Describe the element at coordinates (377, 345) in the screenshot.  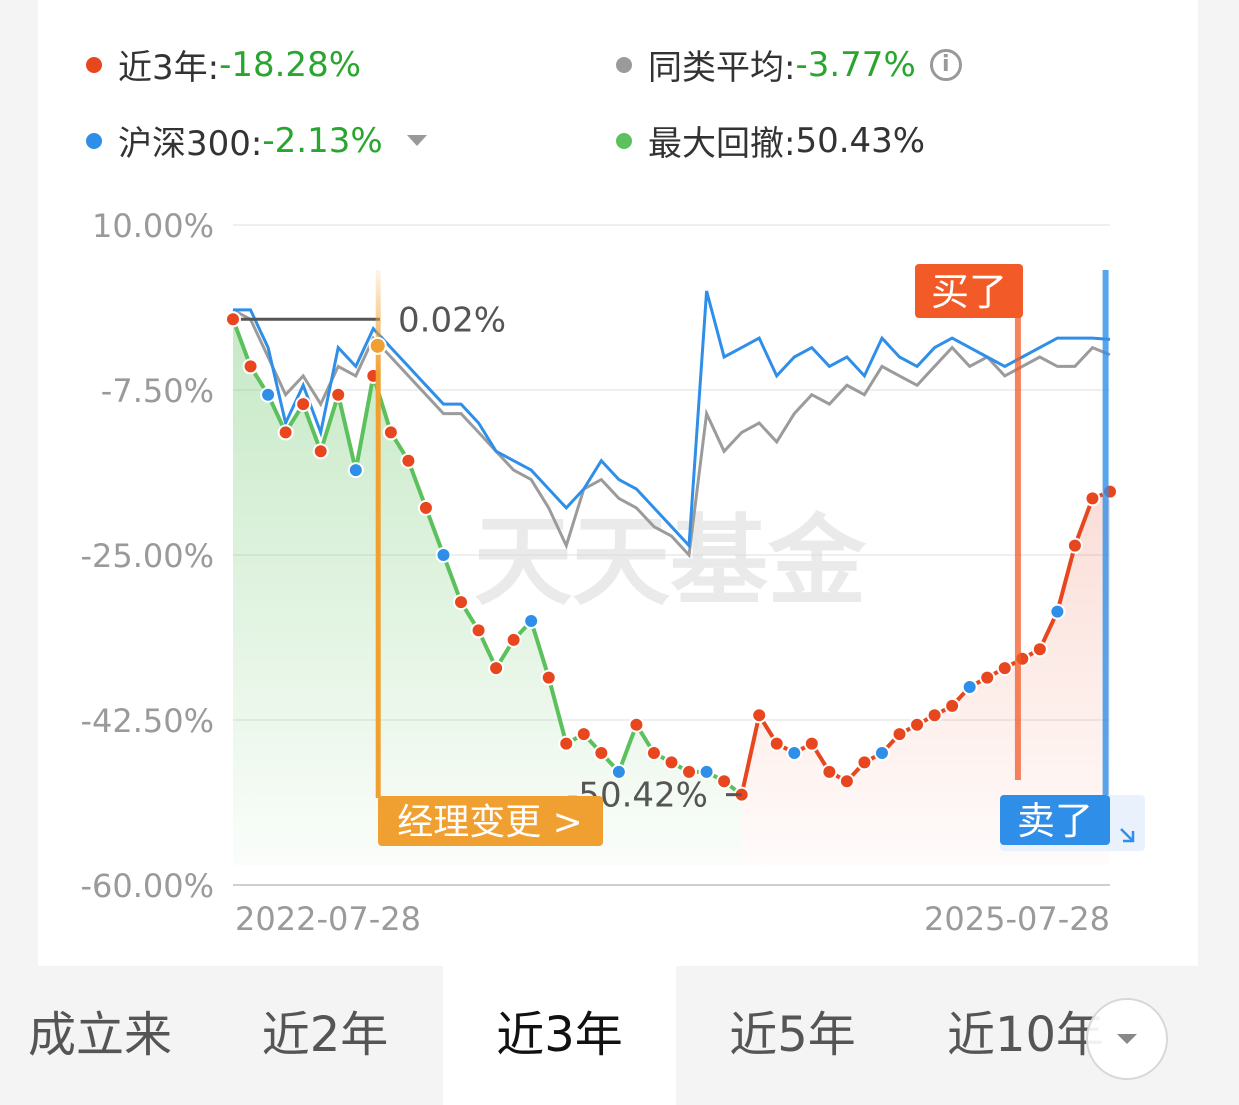
I see `manager-change-dot` at that location.